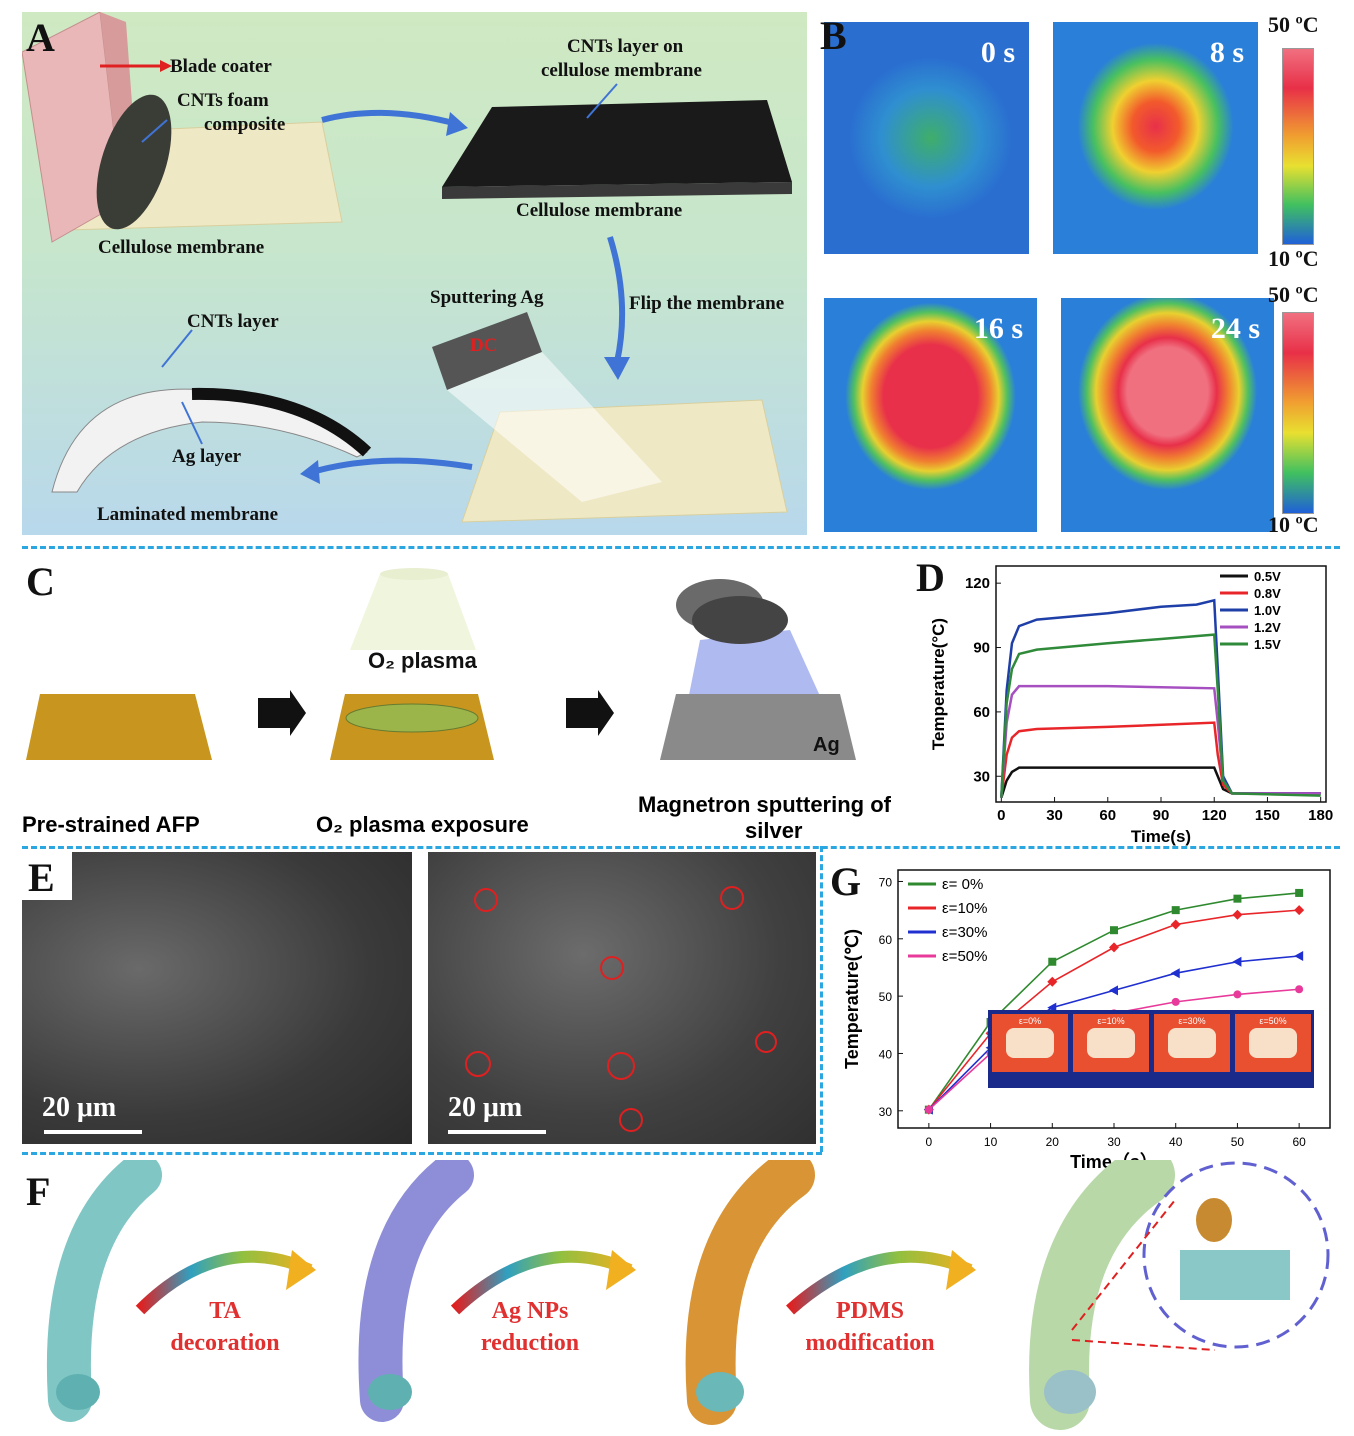  Describe the element at coordinates (1293, 294) in the screenshot. I see `colorbar-2-max: 50 ºC` at that location.